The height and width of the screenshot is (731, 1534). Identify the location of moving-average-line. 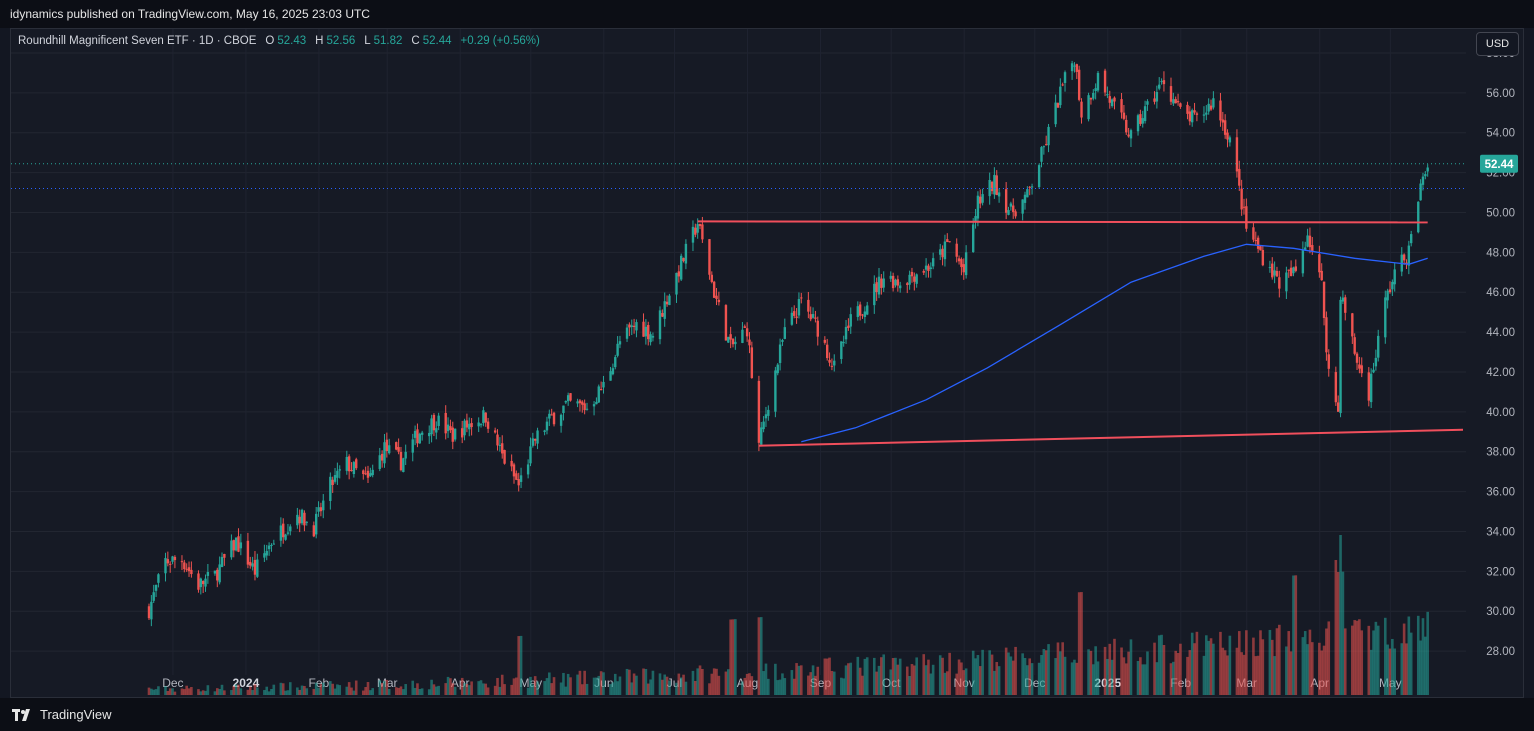
(1114, 343).